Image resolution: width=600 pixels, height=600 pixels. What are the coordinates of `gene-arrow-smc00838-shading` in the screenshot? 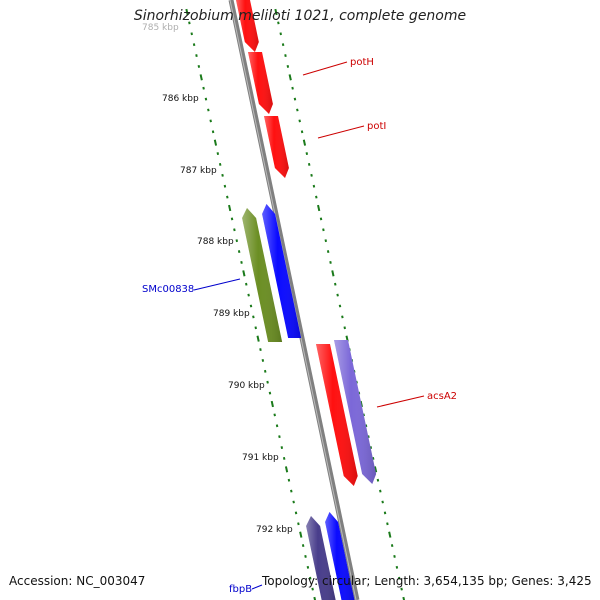 It's located at (262, 275).